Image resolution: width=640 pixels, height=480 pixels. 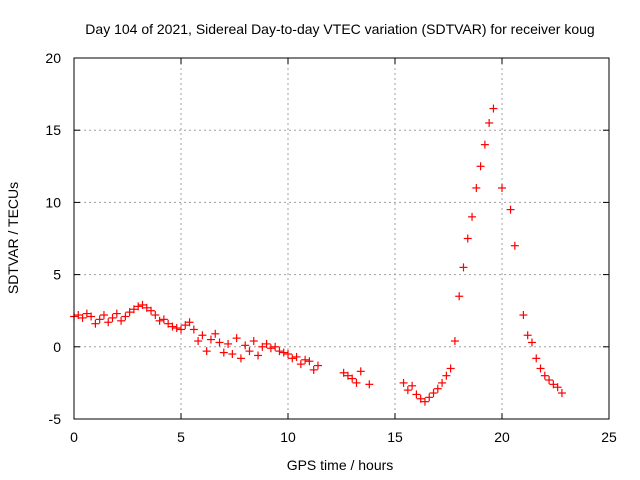 I want to click on y-axis-label: SDTVAR / TECUs, so click(x=13, y=238).